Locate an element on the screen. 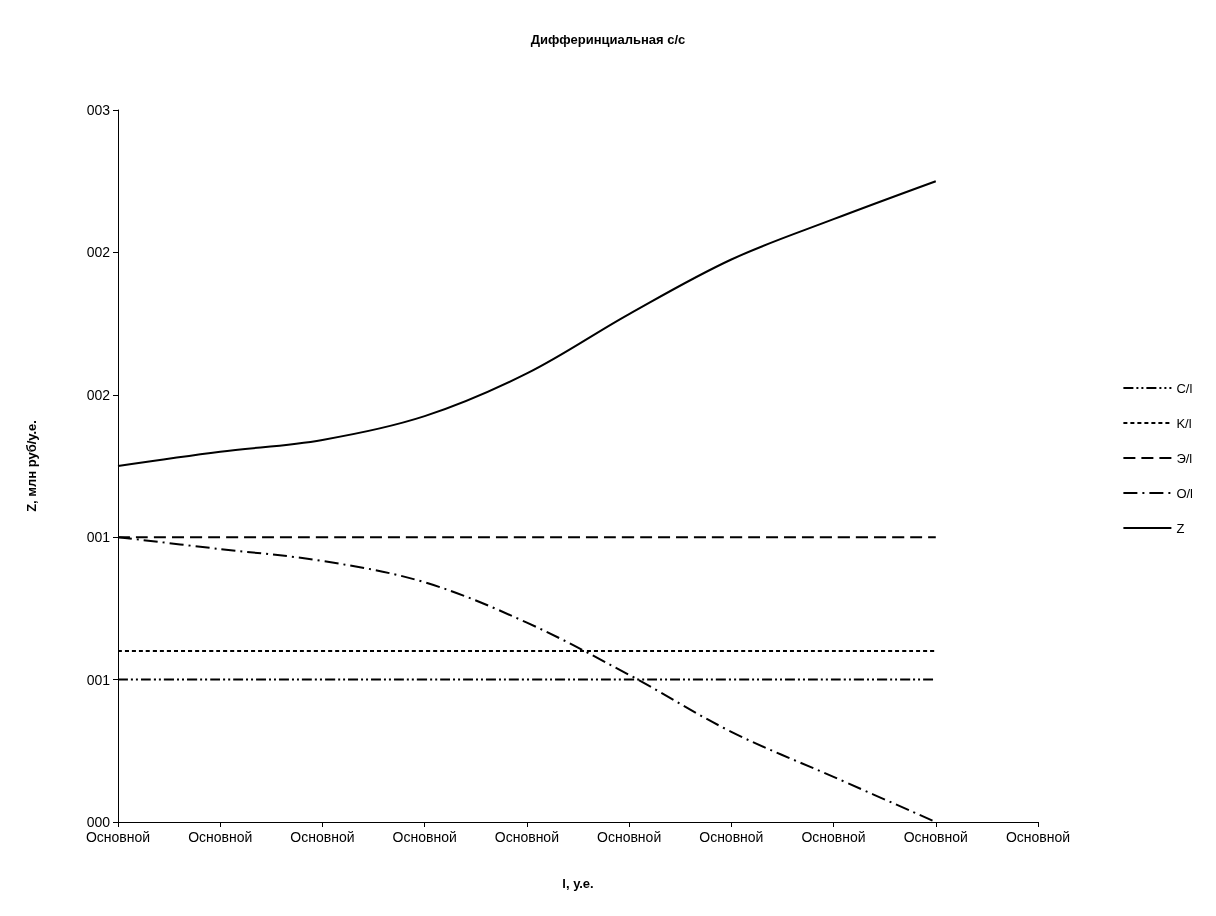  legend-label: C/l is located at coordinates (1184, 388).